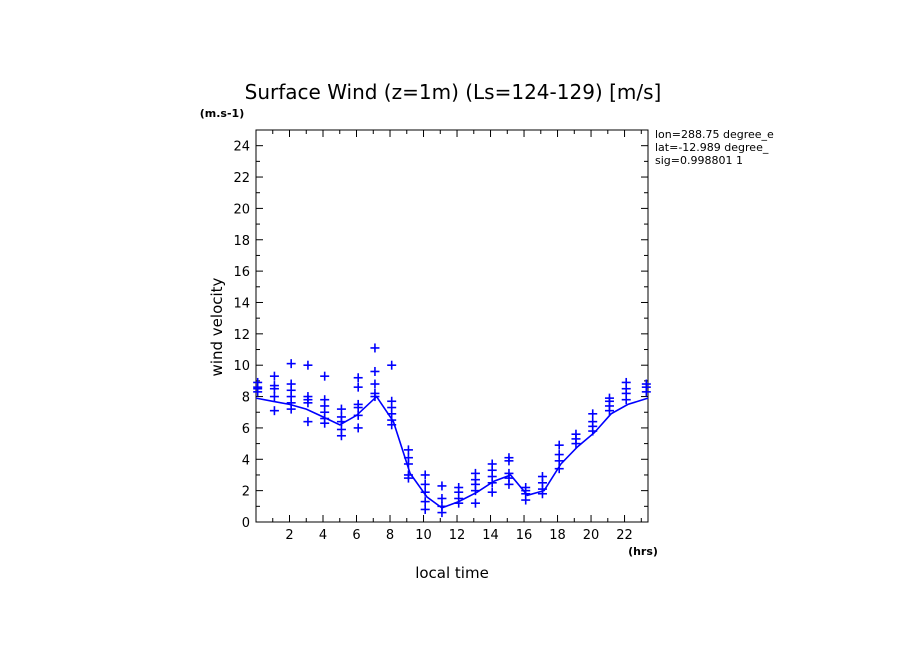 The height and width of the screenshot is (654, 904). Describe the element at coordinates (222, 113) in the screenshot. I see `y-unit-label: (m.s-1)` at that location.